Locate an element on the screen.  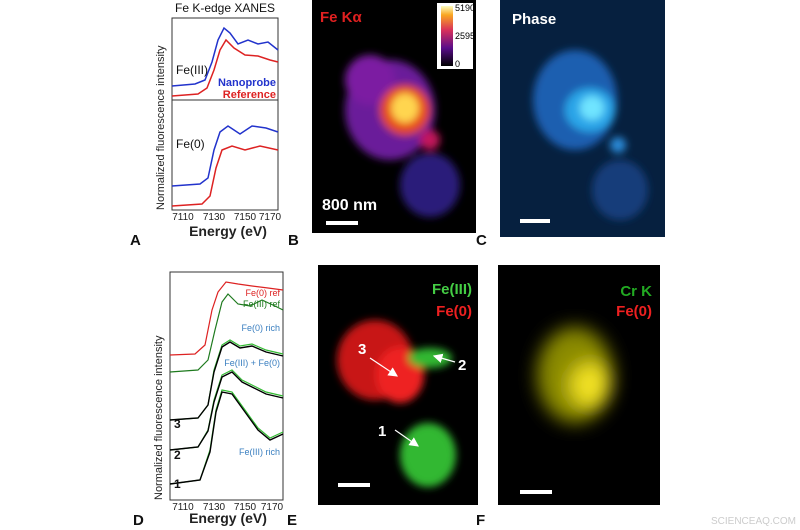
panel-label: C is located at coordinates (481, 240).